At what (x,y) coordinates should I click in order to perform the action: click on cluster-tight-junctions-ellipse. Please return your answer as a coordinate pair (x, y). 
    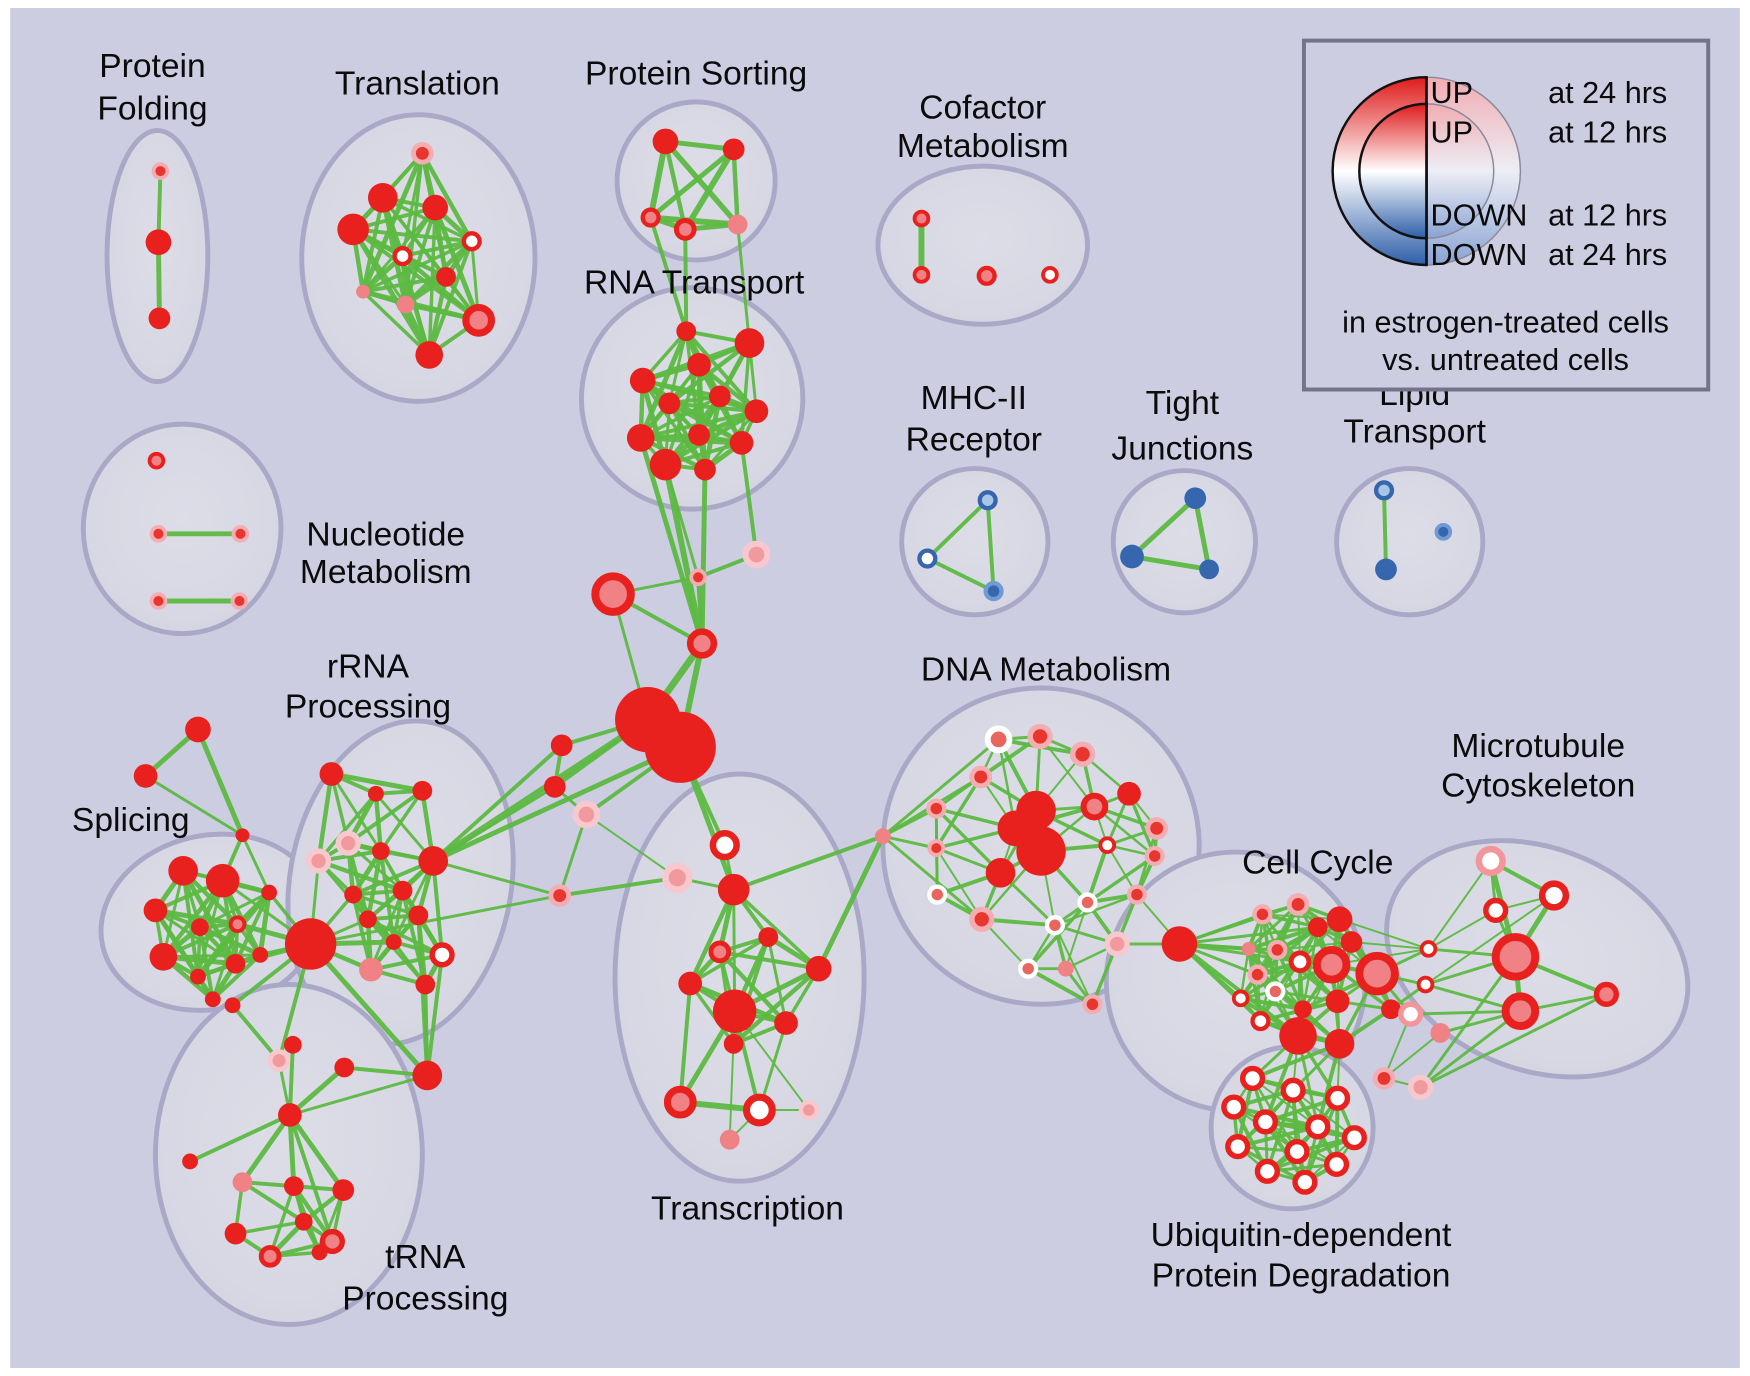
    Looking at the image, I should click on (1184, 542).